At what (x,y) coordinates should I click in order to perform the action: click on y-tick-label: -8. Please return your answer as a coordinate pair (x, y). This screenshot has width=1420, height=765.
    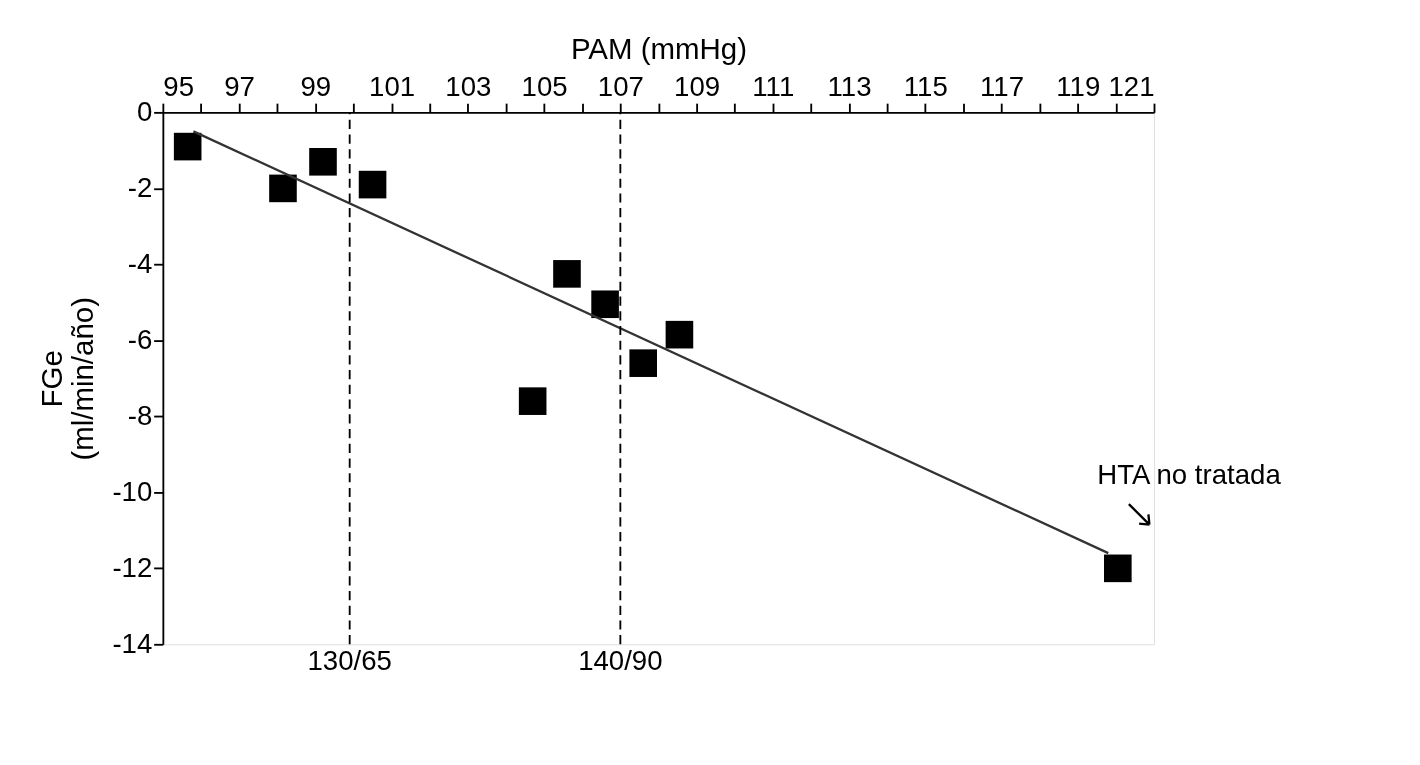
    Looking at the image, I should click on (140, 416).